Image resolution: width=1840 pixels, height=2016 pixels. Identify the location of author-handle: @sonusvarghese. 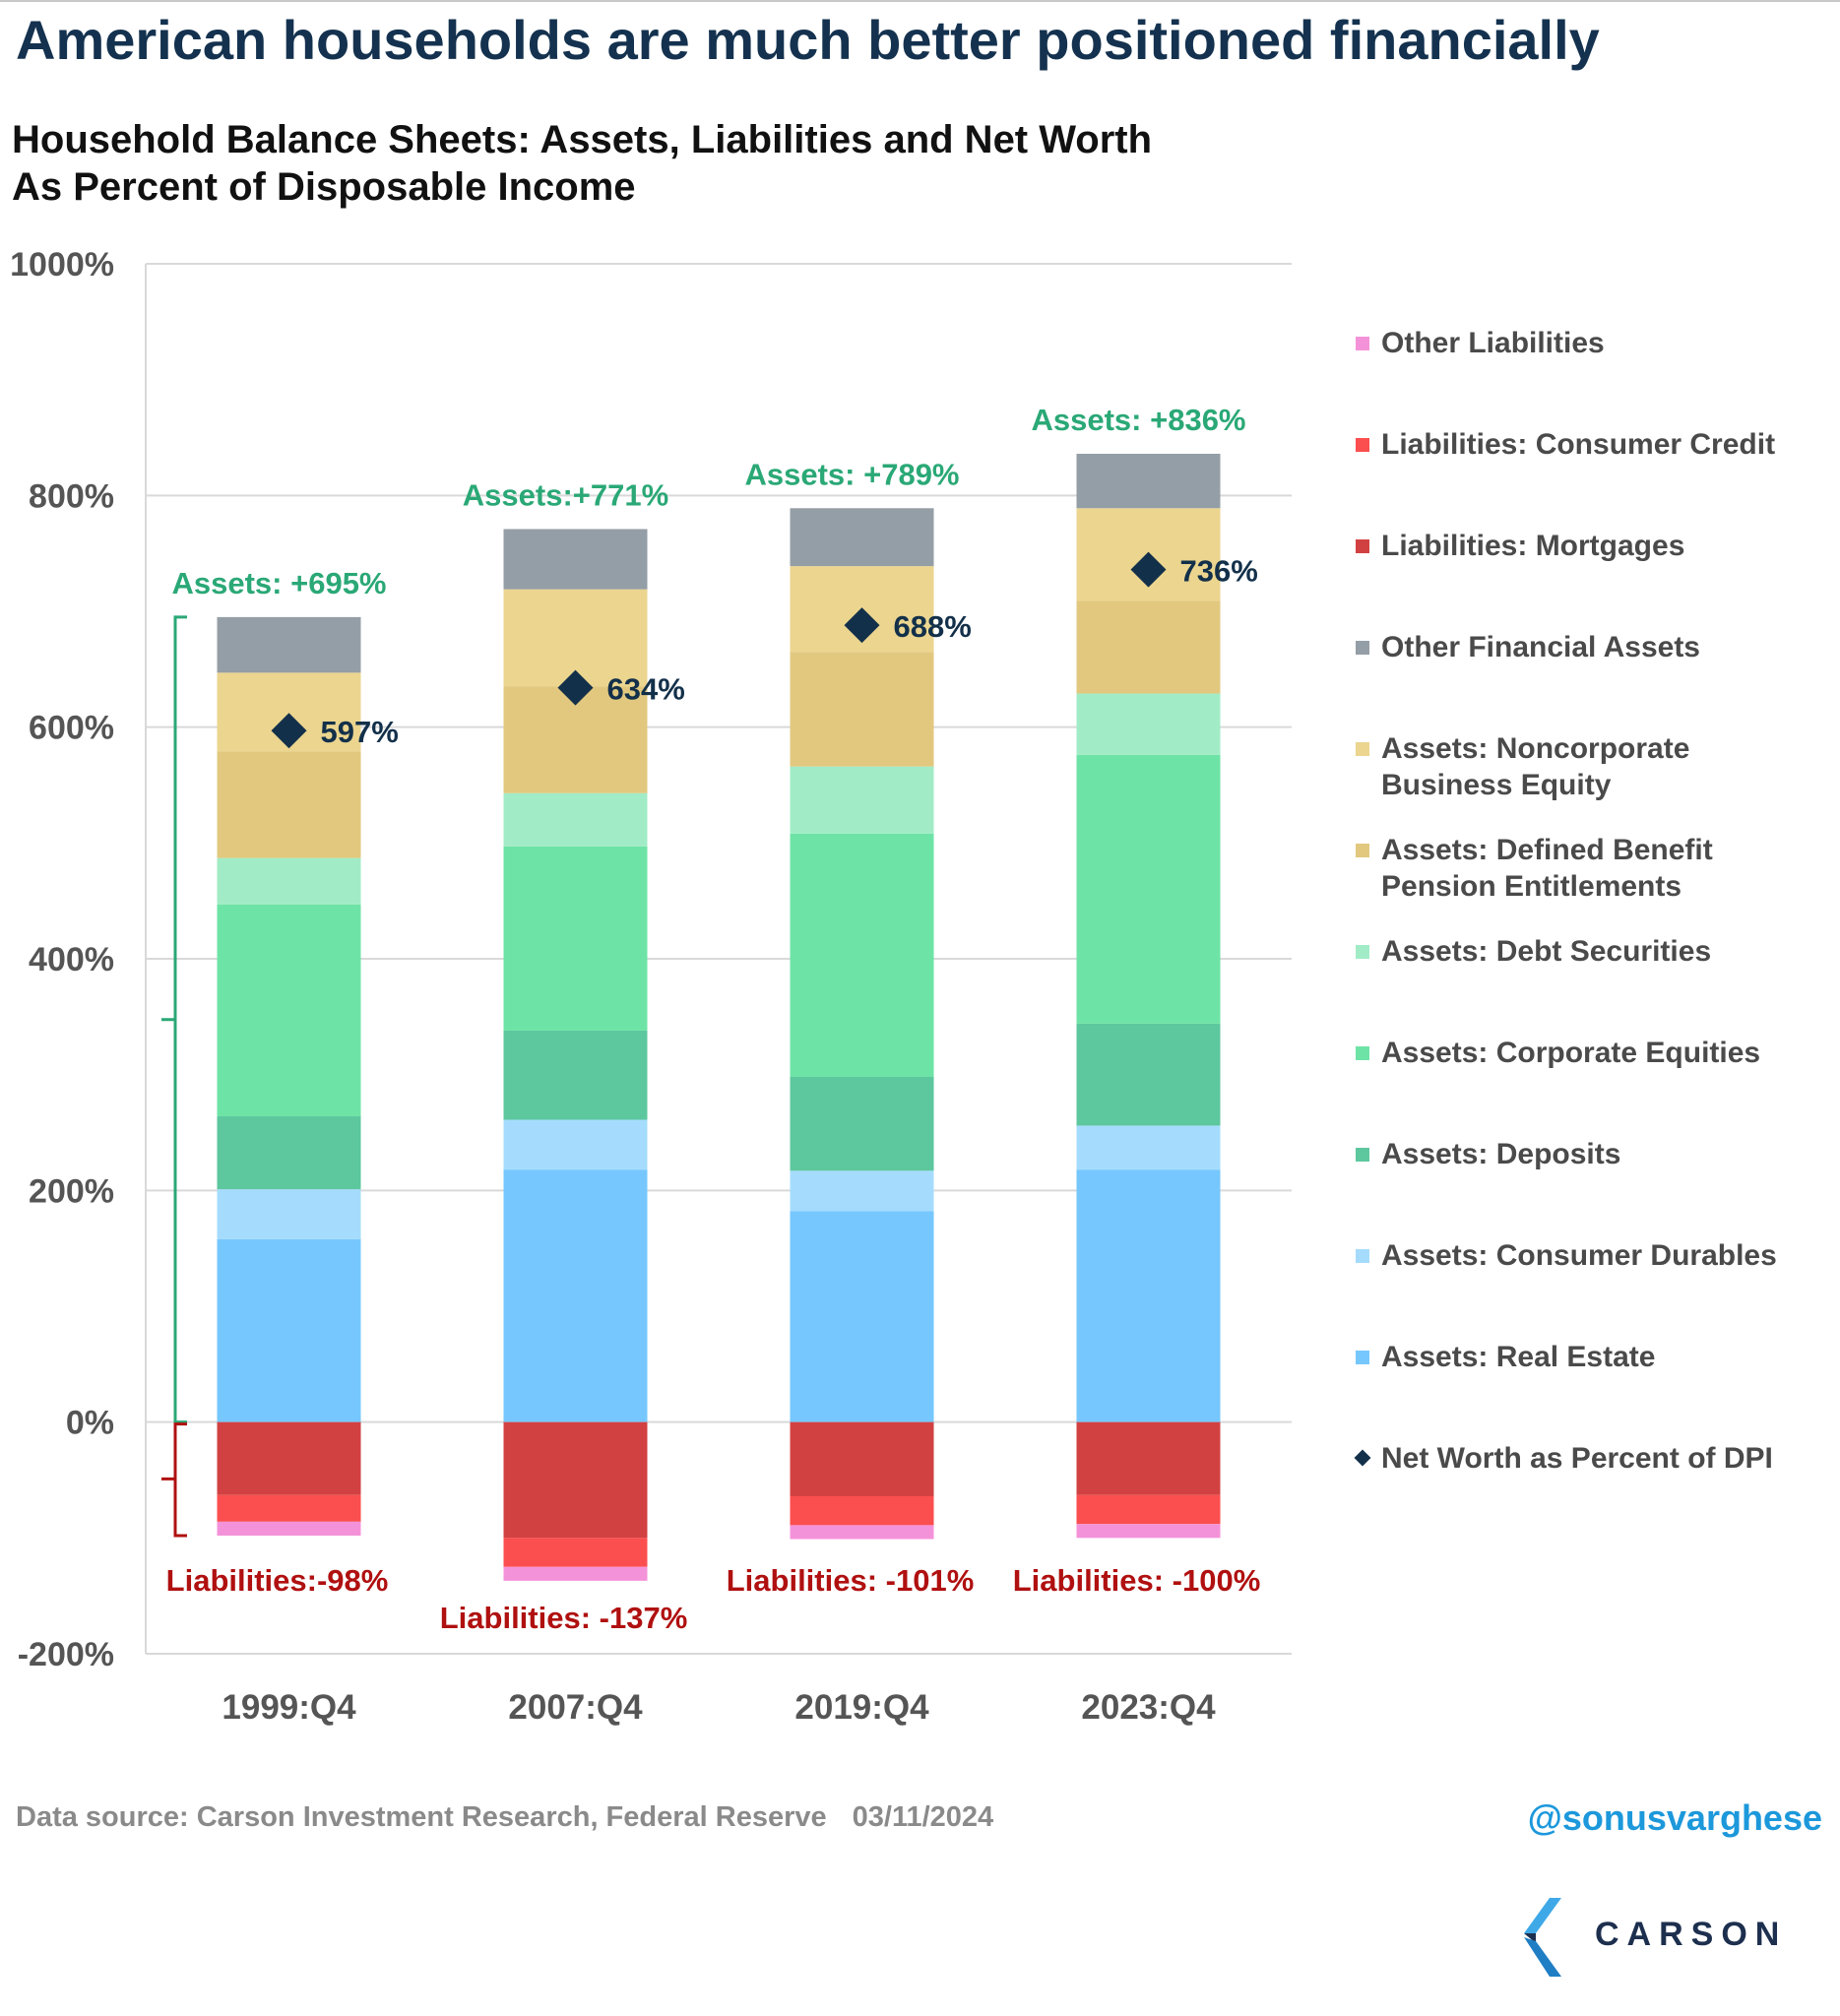
(1674, 1817).